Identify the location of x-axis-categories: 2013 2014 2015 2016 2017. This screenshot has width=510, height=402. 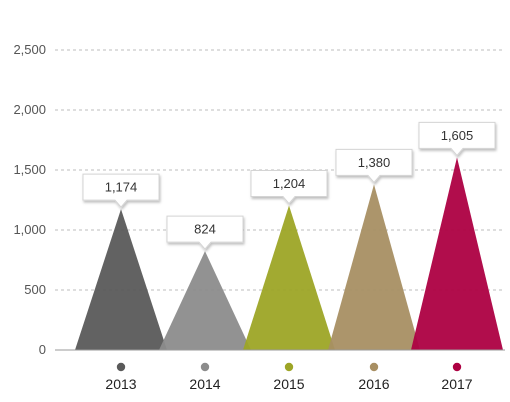
(288, 384).